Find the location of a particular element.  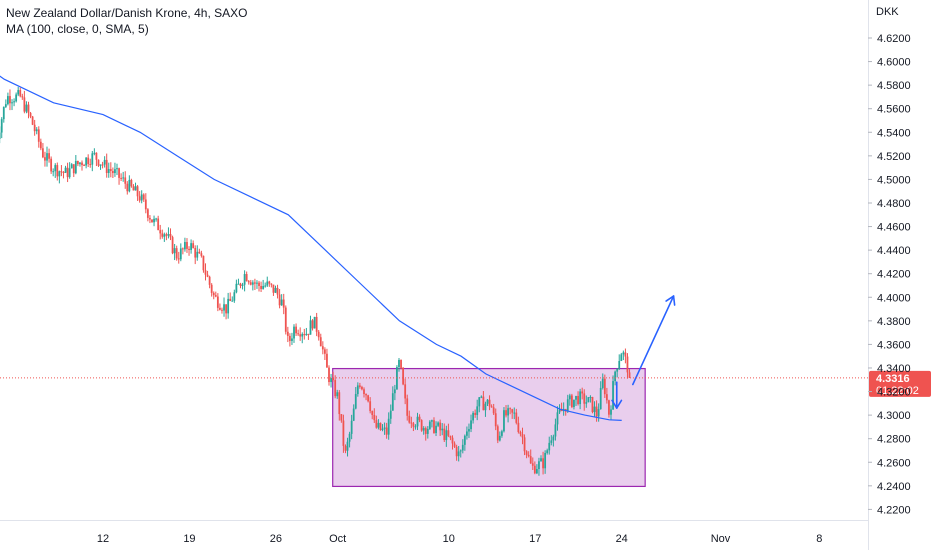

y-tick-label: 4.3000 is located at coordinates (894, 416).